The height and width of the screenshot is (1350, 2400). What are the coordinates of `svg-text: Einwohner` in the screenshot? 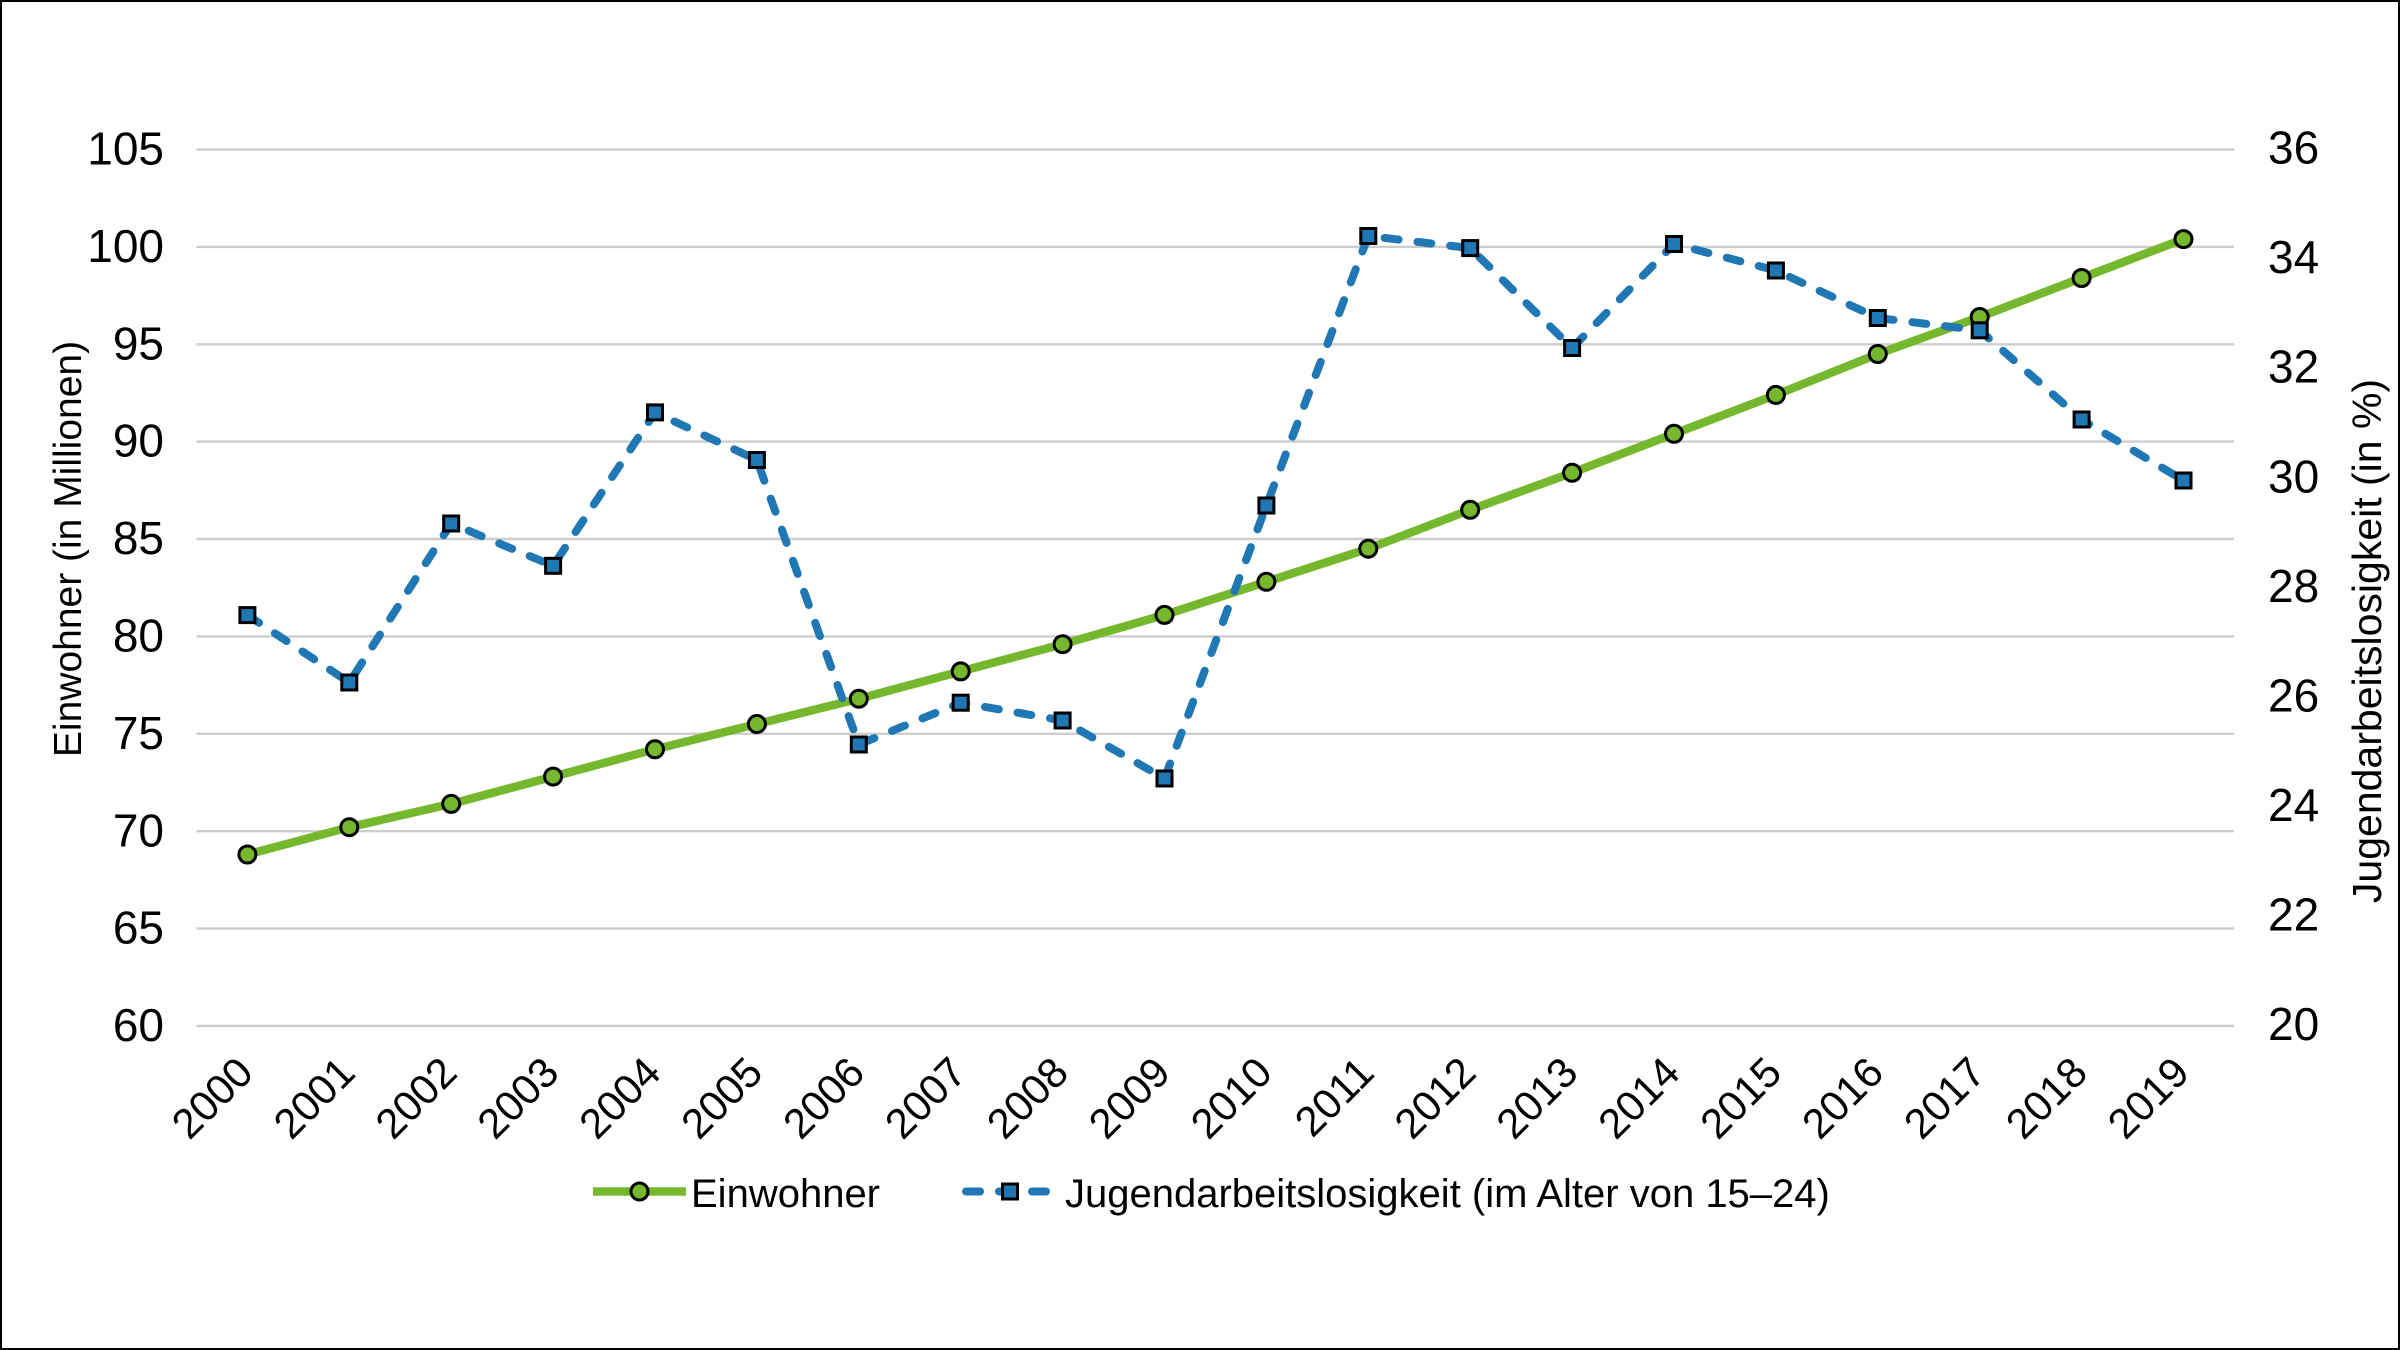 It's located at (785, 1194).